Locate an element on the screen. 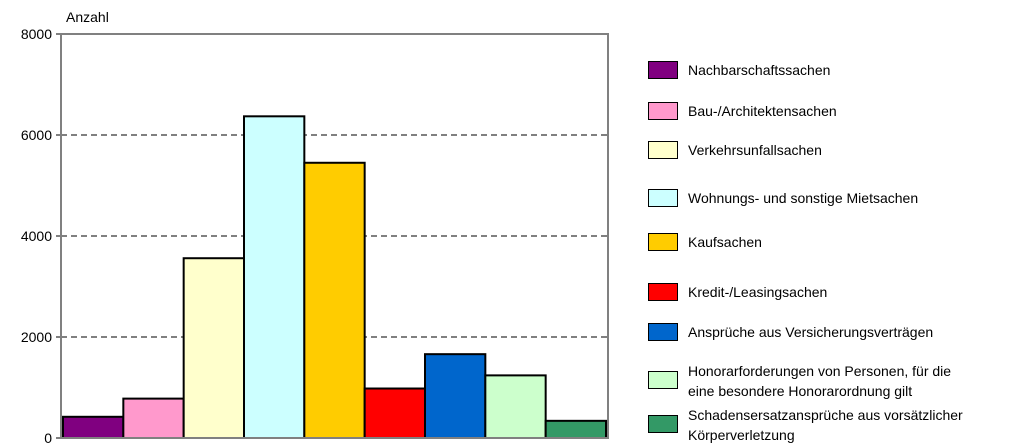  legend-label: Kredit-/Leasingsachen is located at coordinates (758, 292).